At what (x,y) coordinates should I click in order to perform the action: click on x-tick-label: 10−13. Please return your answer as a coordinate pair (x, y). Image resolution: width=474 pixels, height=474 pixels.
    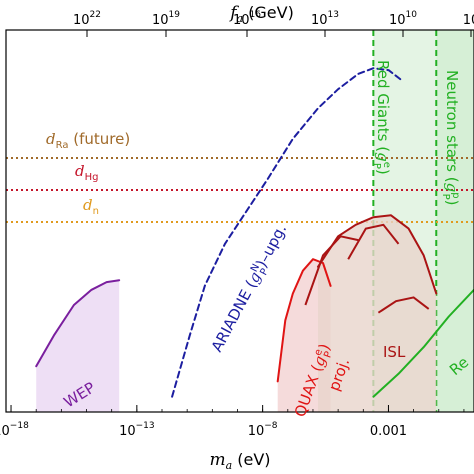
    Looking at the image, I should click on (137, 430).